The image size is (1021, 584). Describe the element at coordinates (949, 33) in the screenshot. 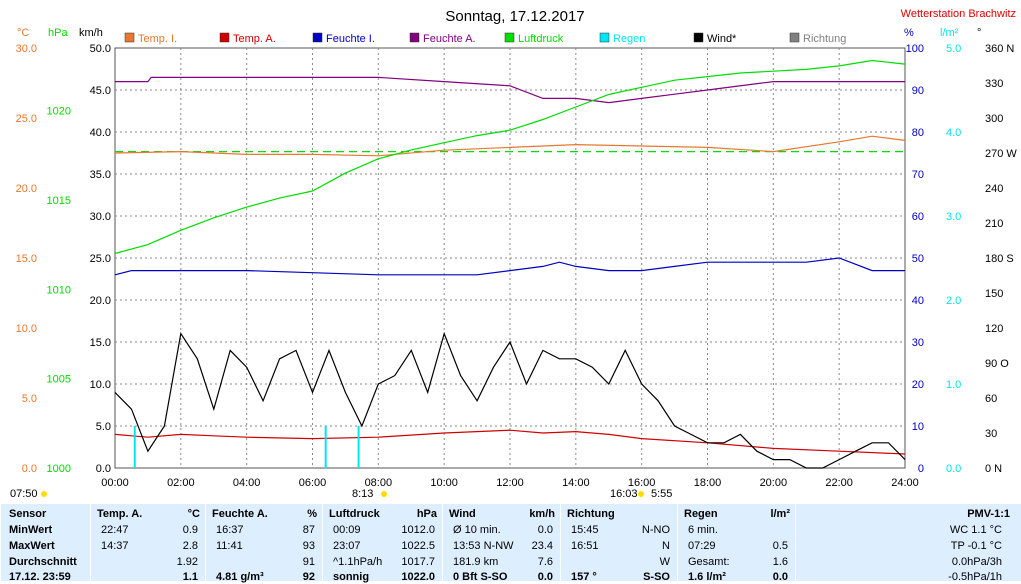

I see `rain-axis-unit: l/m²` at that location.